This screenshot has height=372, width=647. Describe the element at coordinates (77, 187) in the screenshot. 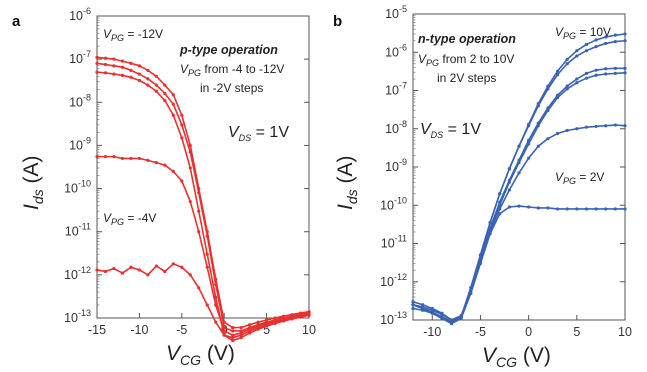

I see `y-tick-label: 10⁻¹⁰` at that location.